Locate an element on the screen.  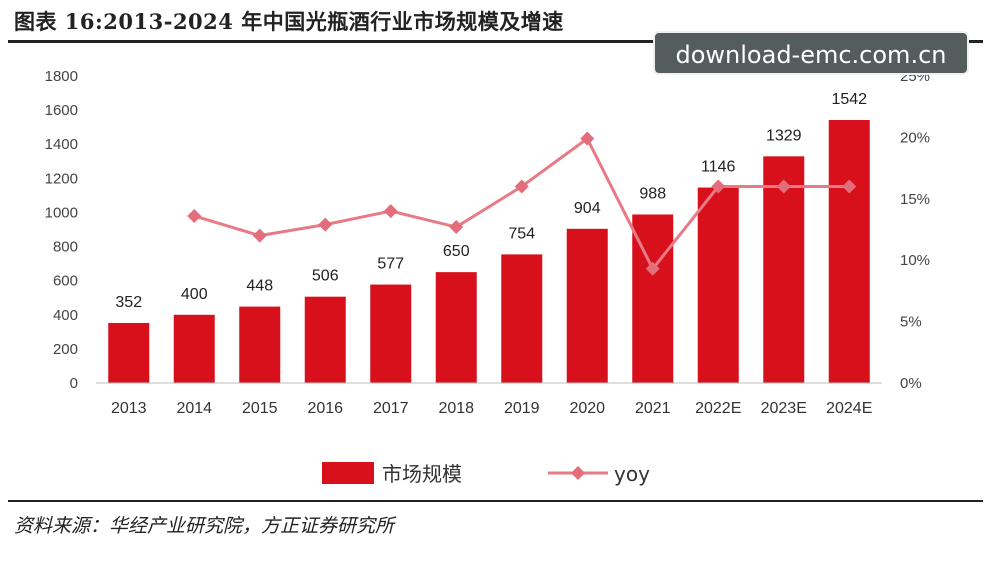
x-tick-2024E: 2024E is located at coordinates (849, 408).